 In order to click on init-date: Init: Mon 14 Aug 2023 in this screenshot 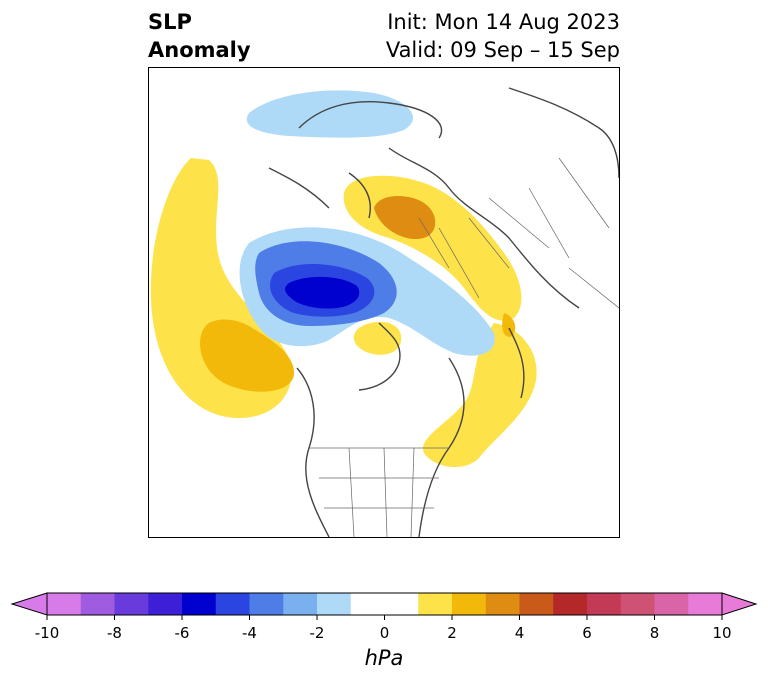, I will do `click(503, 22)`.